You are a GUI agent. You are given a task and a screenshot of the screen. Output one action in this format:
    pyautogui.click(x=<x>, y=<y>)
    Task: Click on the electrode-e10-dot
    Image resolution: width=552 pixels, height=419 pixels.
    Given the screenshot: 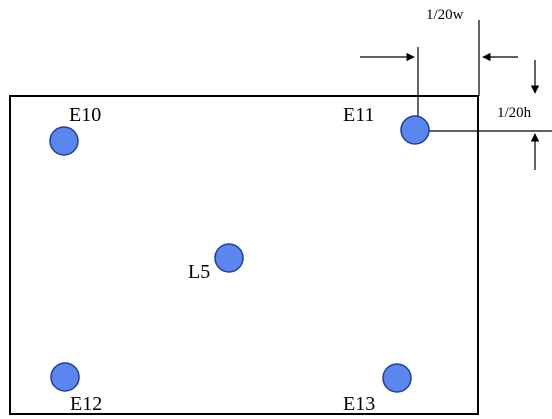 What is the action you would take?
    pyautogui.click(x=64, y=141)
    